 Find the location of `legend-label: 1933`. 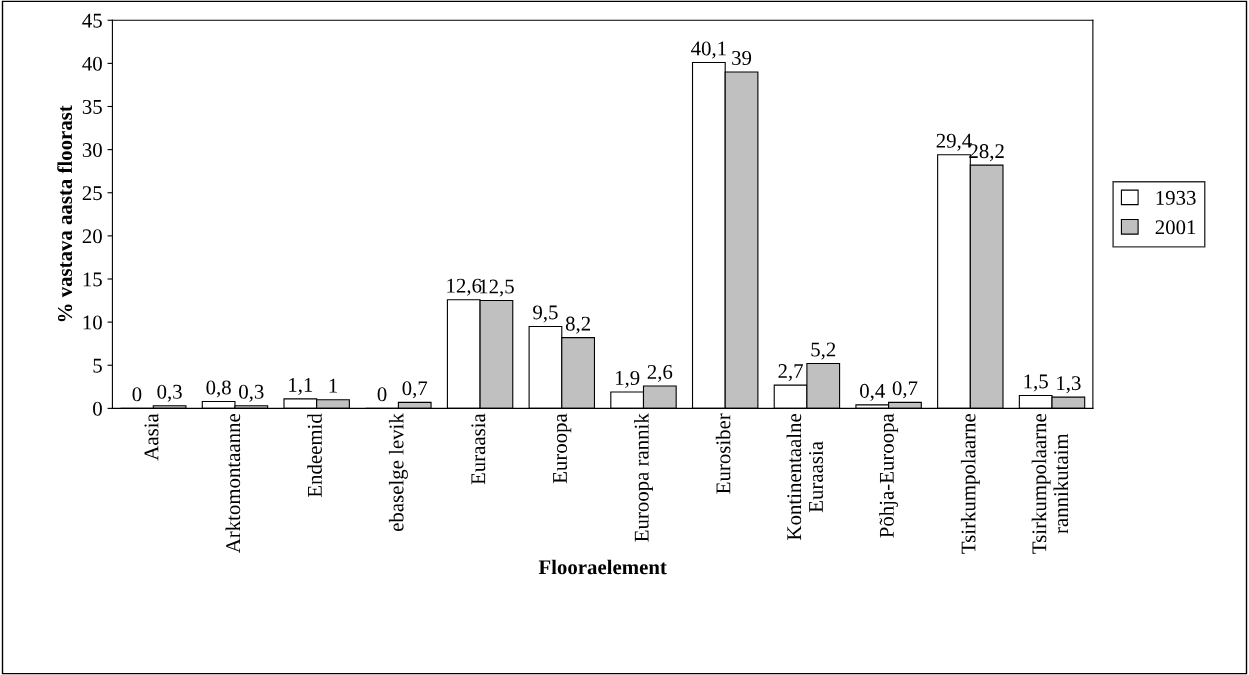

legend-label: 1933 is located at coordinates (1176, 197).